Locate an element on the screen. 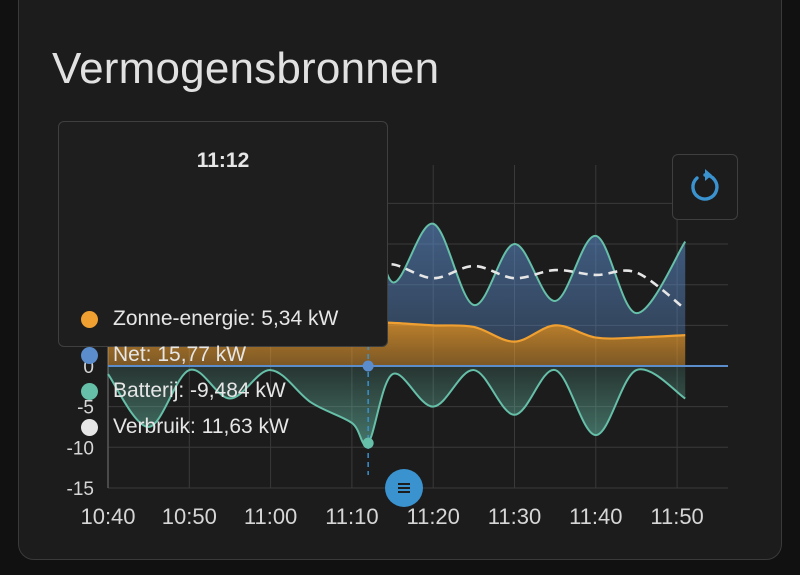 The height and width of the screenshot is (575, 800). tooltip-row-consumption: Verbruik: 11,63 kW is located at coordinates (185, 427).